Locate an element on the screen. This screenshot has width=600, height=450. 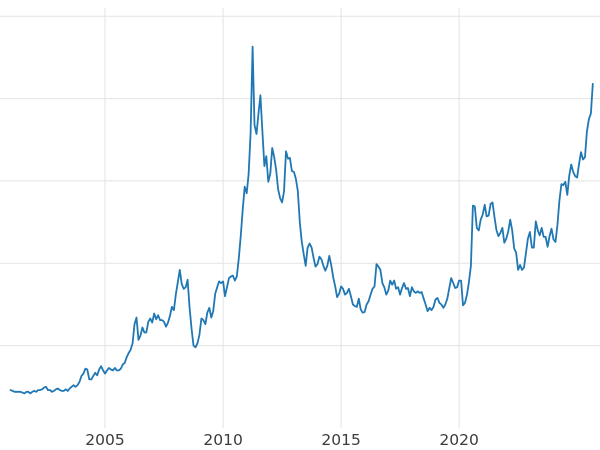
x-tick-label: 2010 is located at coordinates (222, 440).